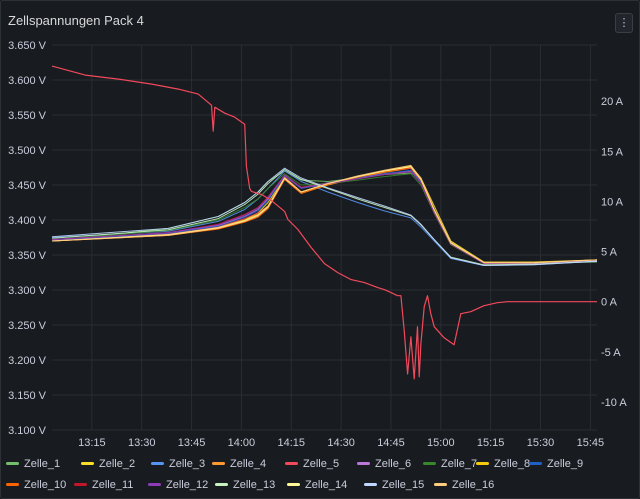 This screenshot has width=640, height=499. I want to click on legend-item-zelle-13: Zelle_13, so click(245, 485).